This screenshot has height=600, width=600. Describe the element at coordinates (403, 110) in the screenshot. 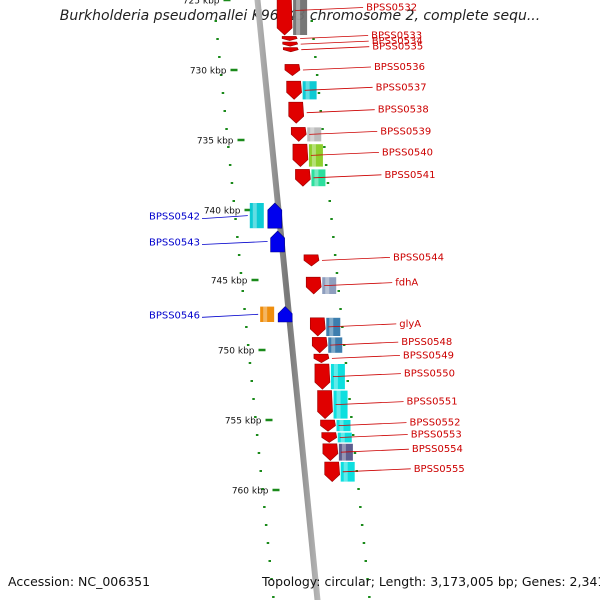

I see `gene-label-BPSS0538: BPSS0538` at that location.